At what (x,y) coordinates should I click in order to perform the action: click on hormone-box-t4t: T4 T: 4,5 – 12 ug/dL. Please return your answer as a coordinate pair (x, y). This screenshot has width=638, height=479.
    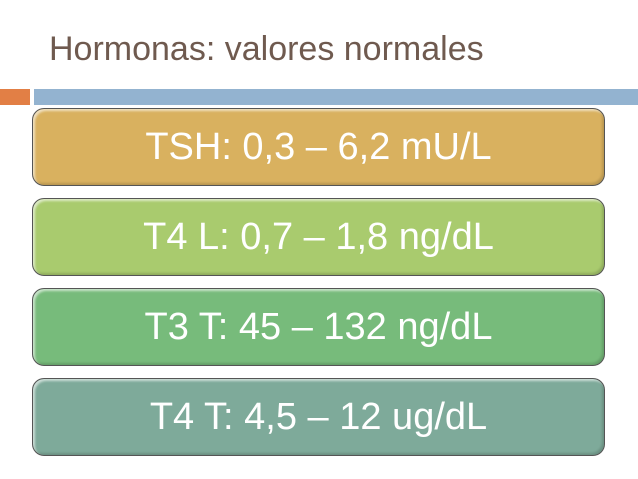
    Looking at the image, I should click on (318, 417).